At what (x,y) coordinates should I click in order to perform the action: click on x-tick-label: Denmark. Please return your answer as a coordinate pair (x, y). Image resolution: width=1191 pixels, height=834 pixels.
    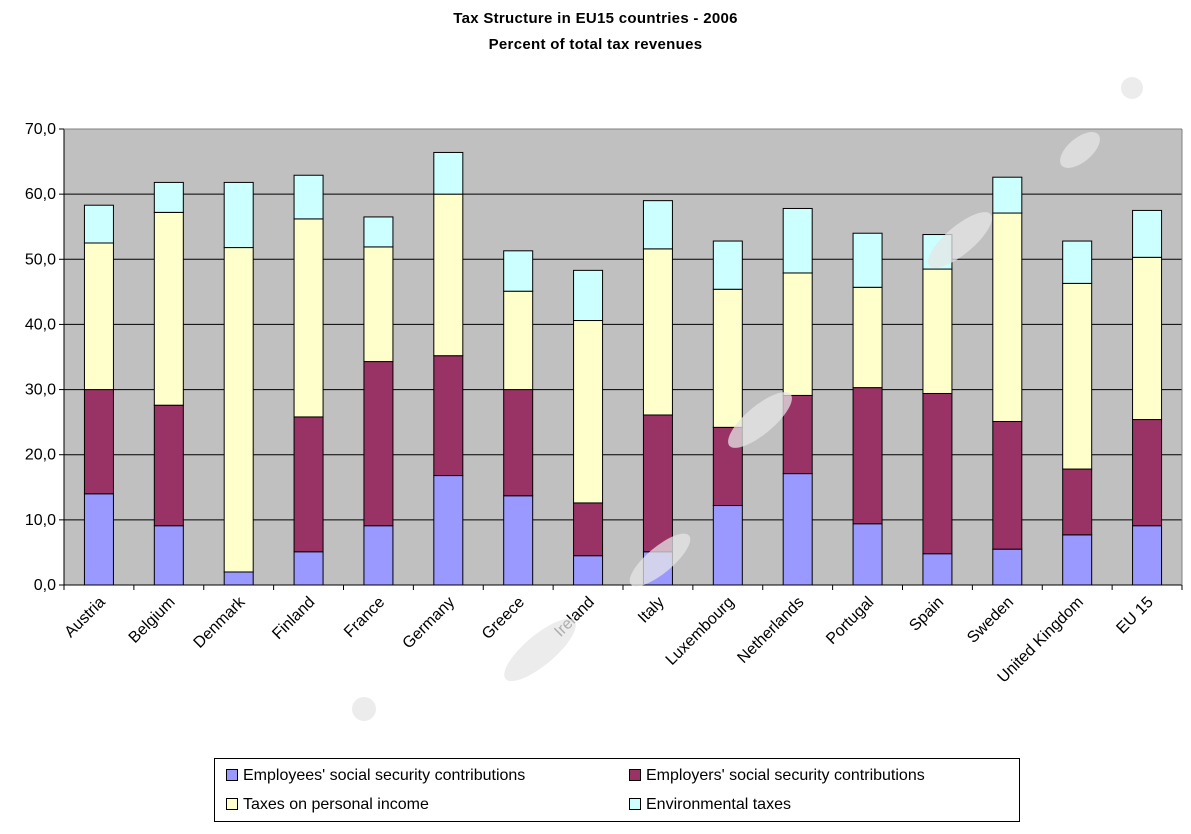
    Looking at the image, I should click on (220, 622).